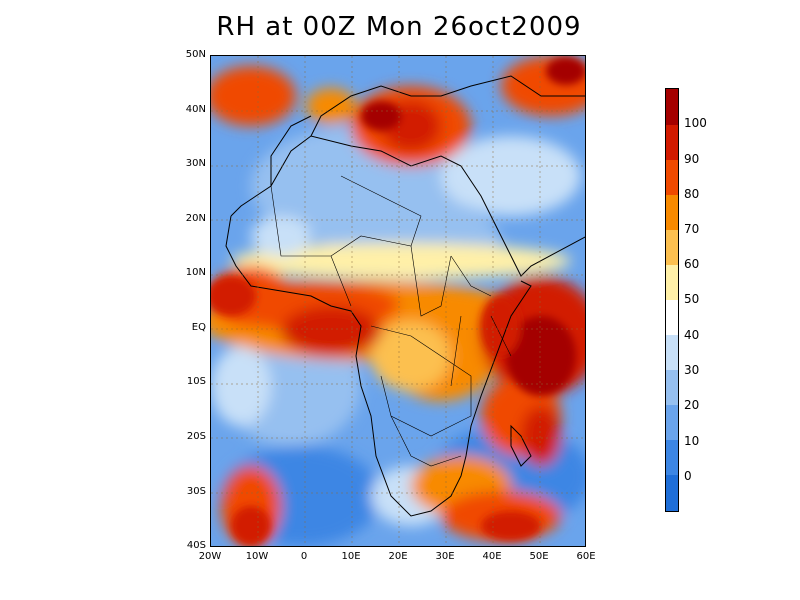 The width and height of the screenshot is (800, 600). What do you see at coordinates (539, 556) in the screenshot?
I see `lon-label-50e: 50E` at bounding box center [539, 556].